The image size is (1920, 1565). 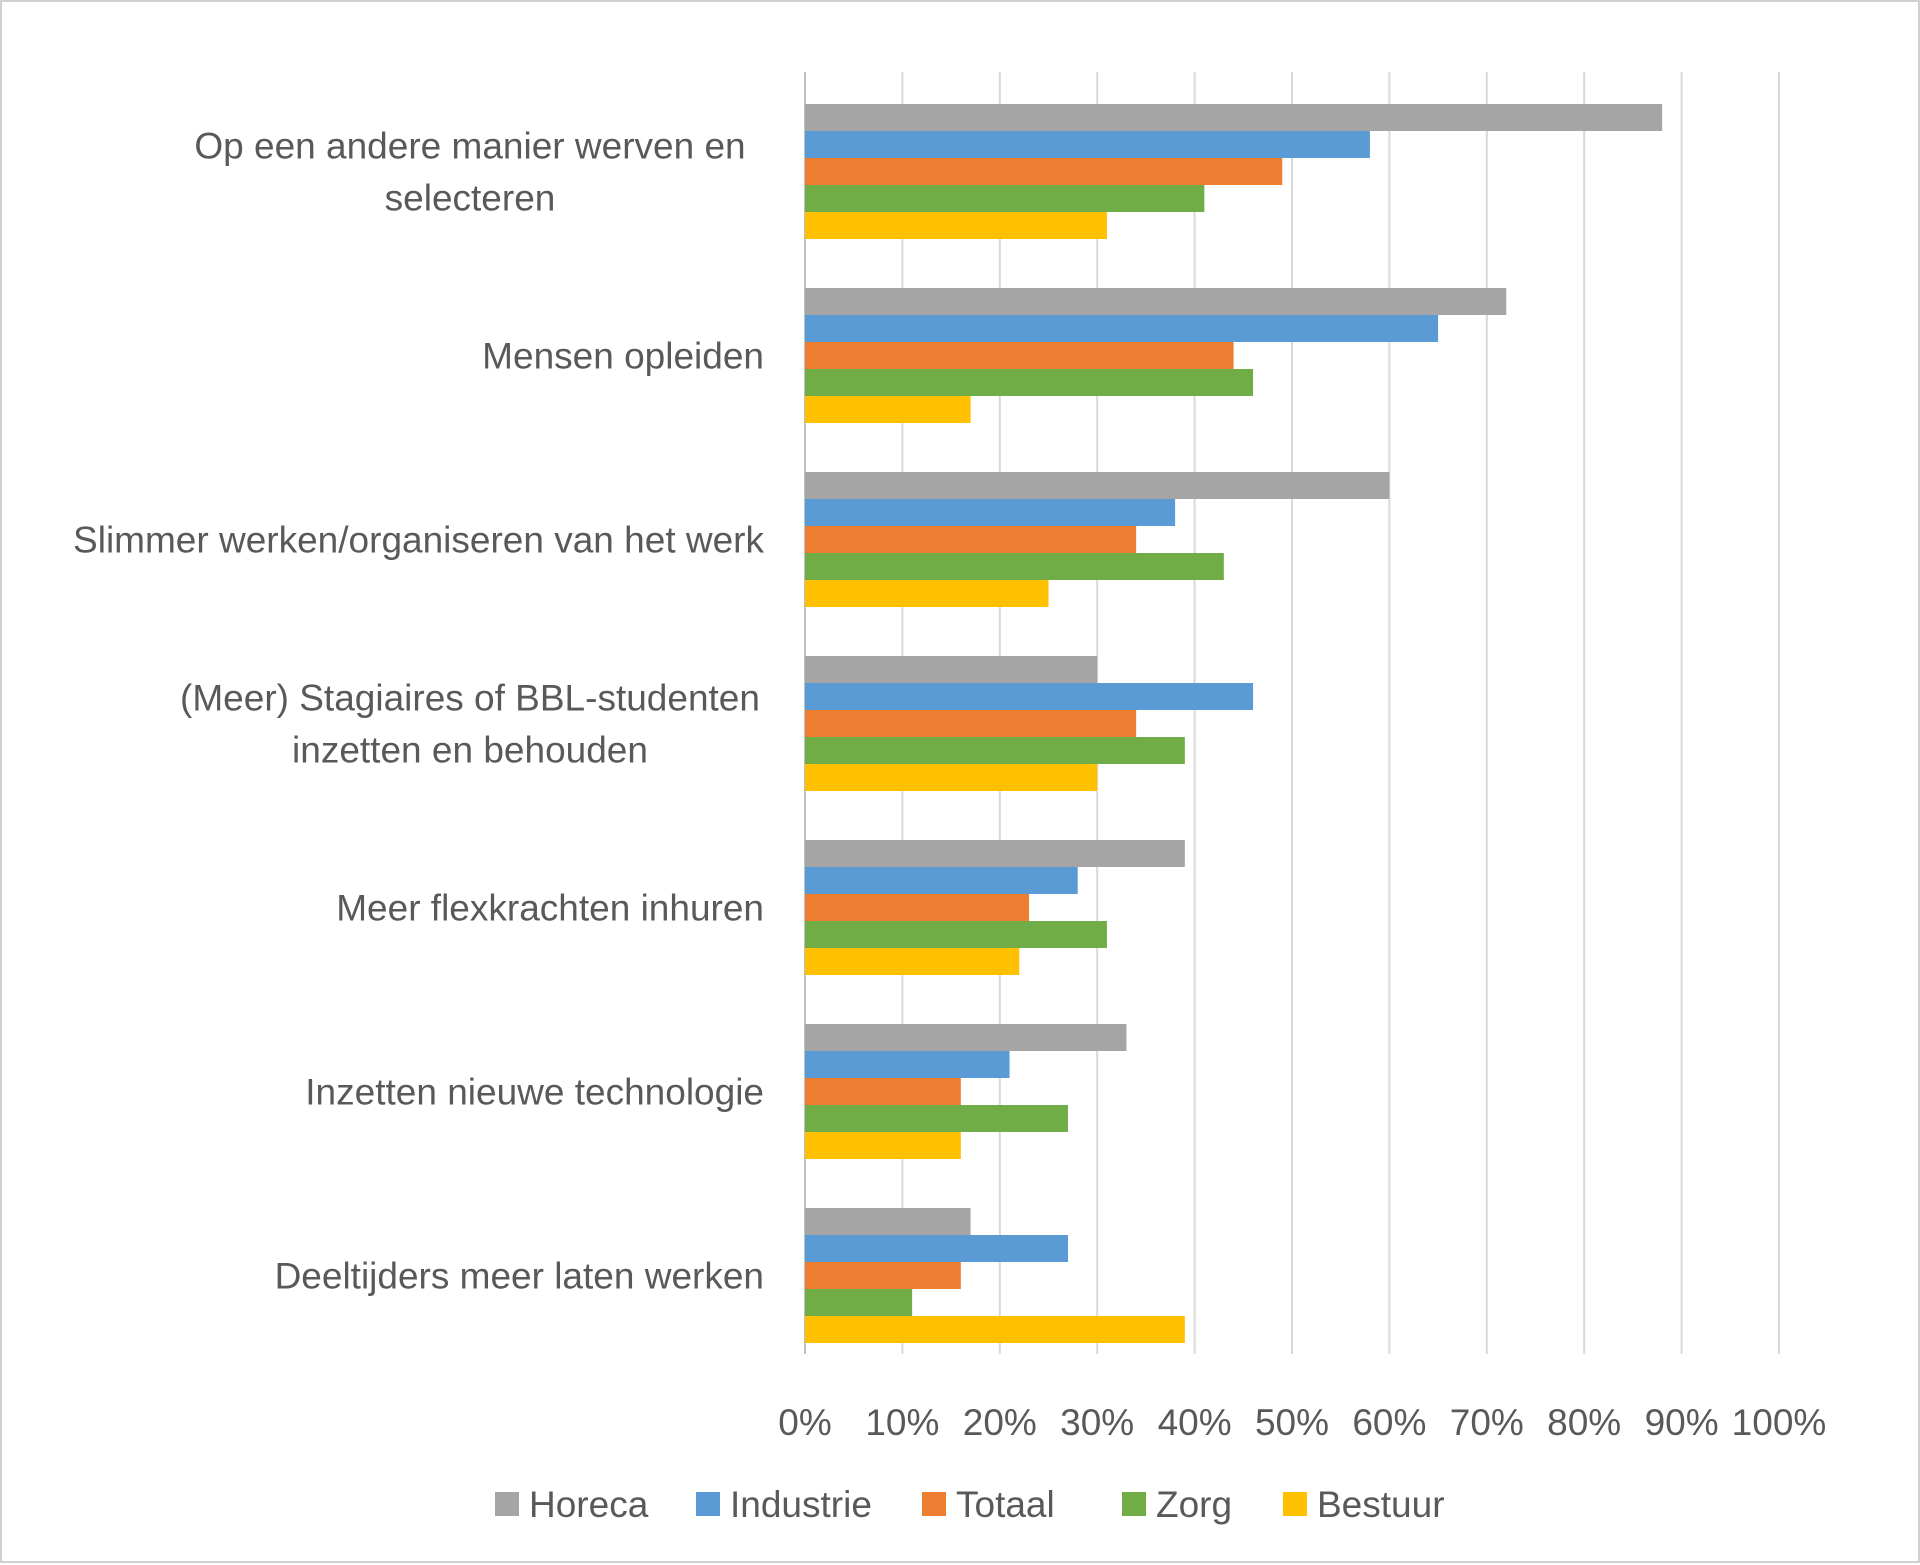 I want to click on legend-label: Bestuur, so click(x=1381, y=1504).